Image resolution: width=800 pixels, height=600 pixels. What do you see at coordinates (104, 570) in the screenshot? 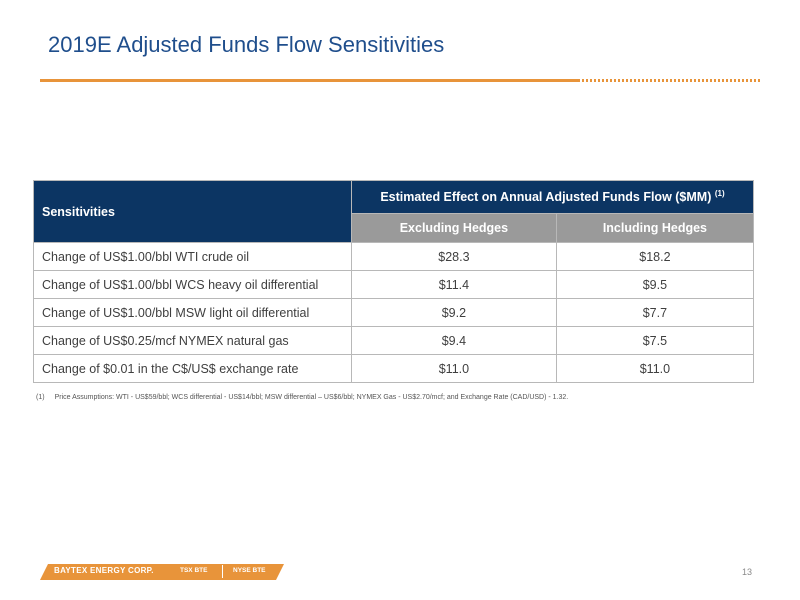
I see `company-logo: BAYTEX ENERGY CORP.` at bounding box center [104, 570].